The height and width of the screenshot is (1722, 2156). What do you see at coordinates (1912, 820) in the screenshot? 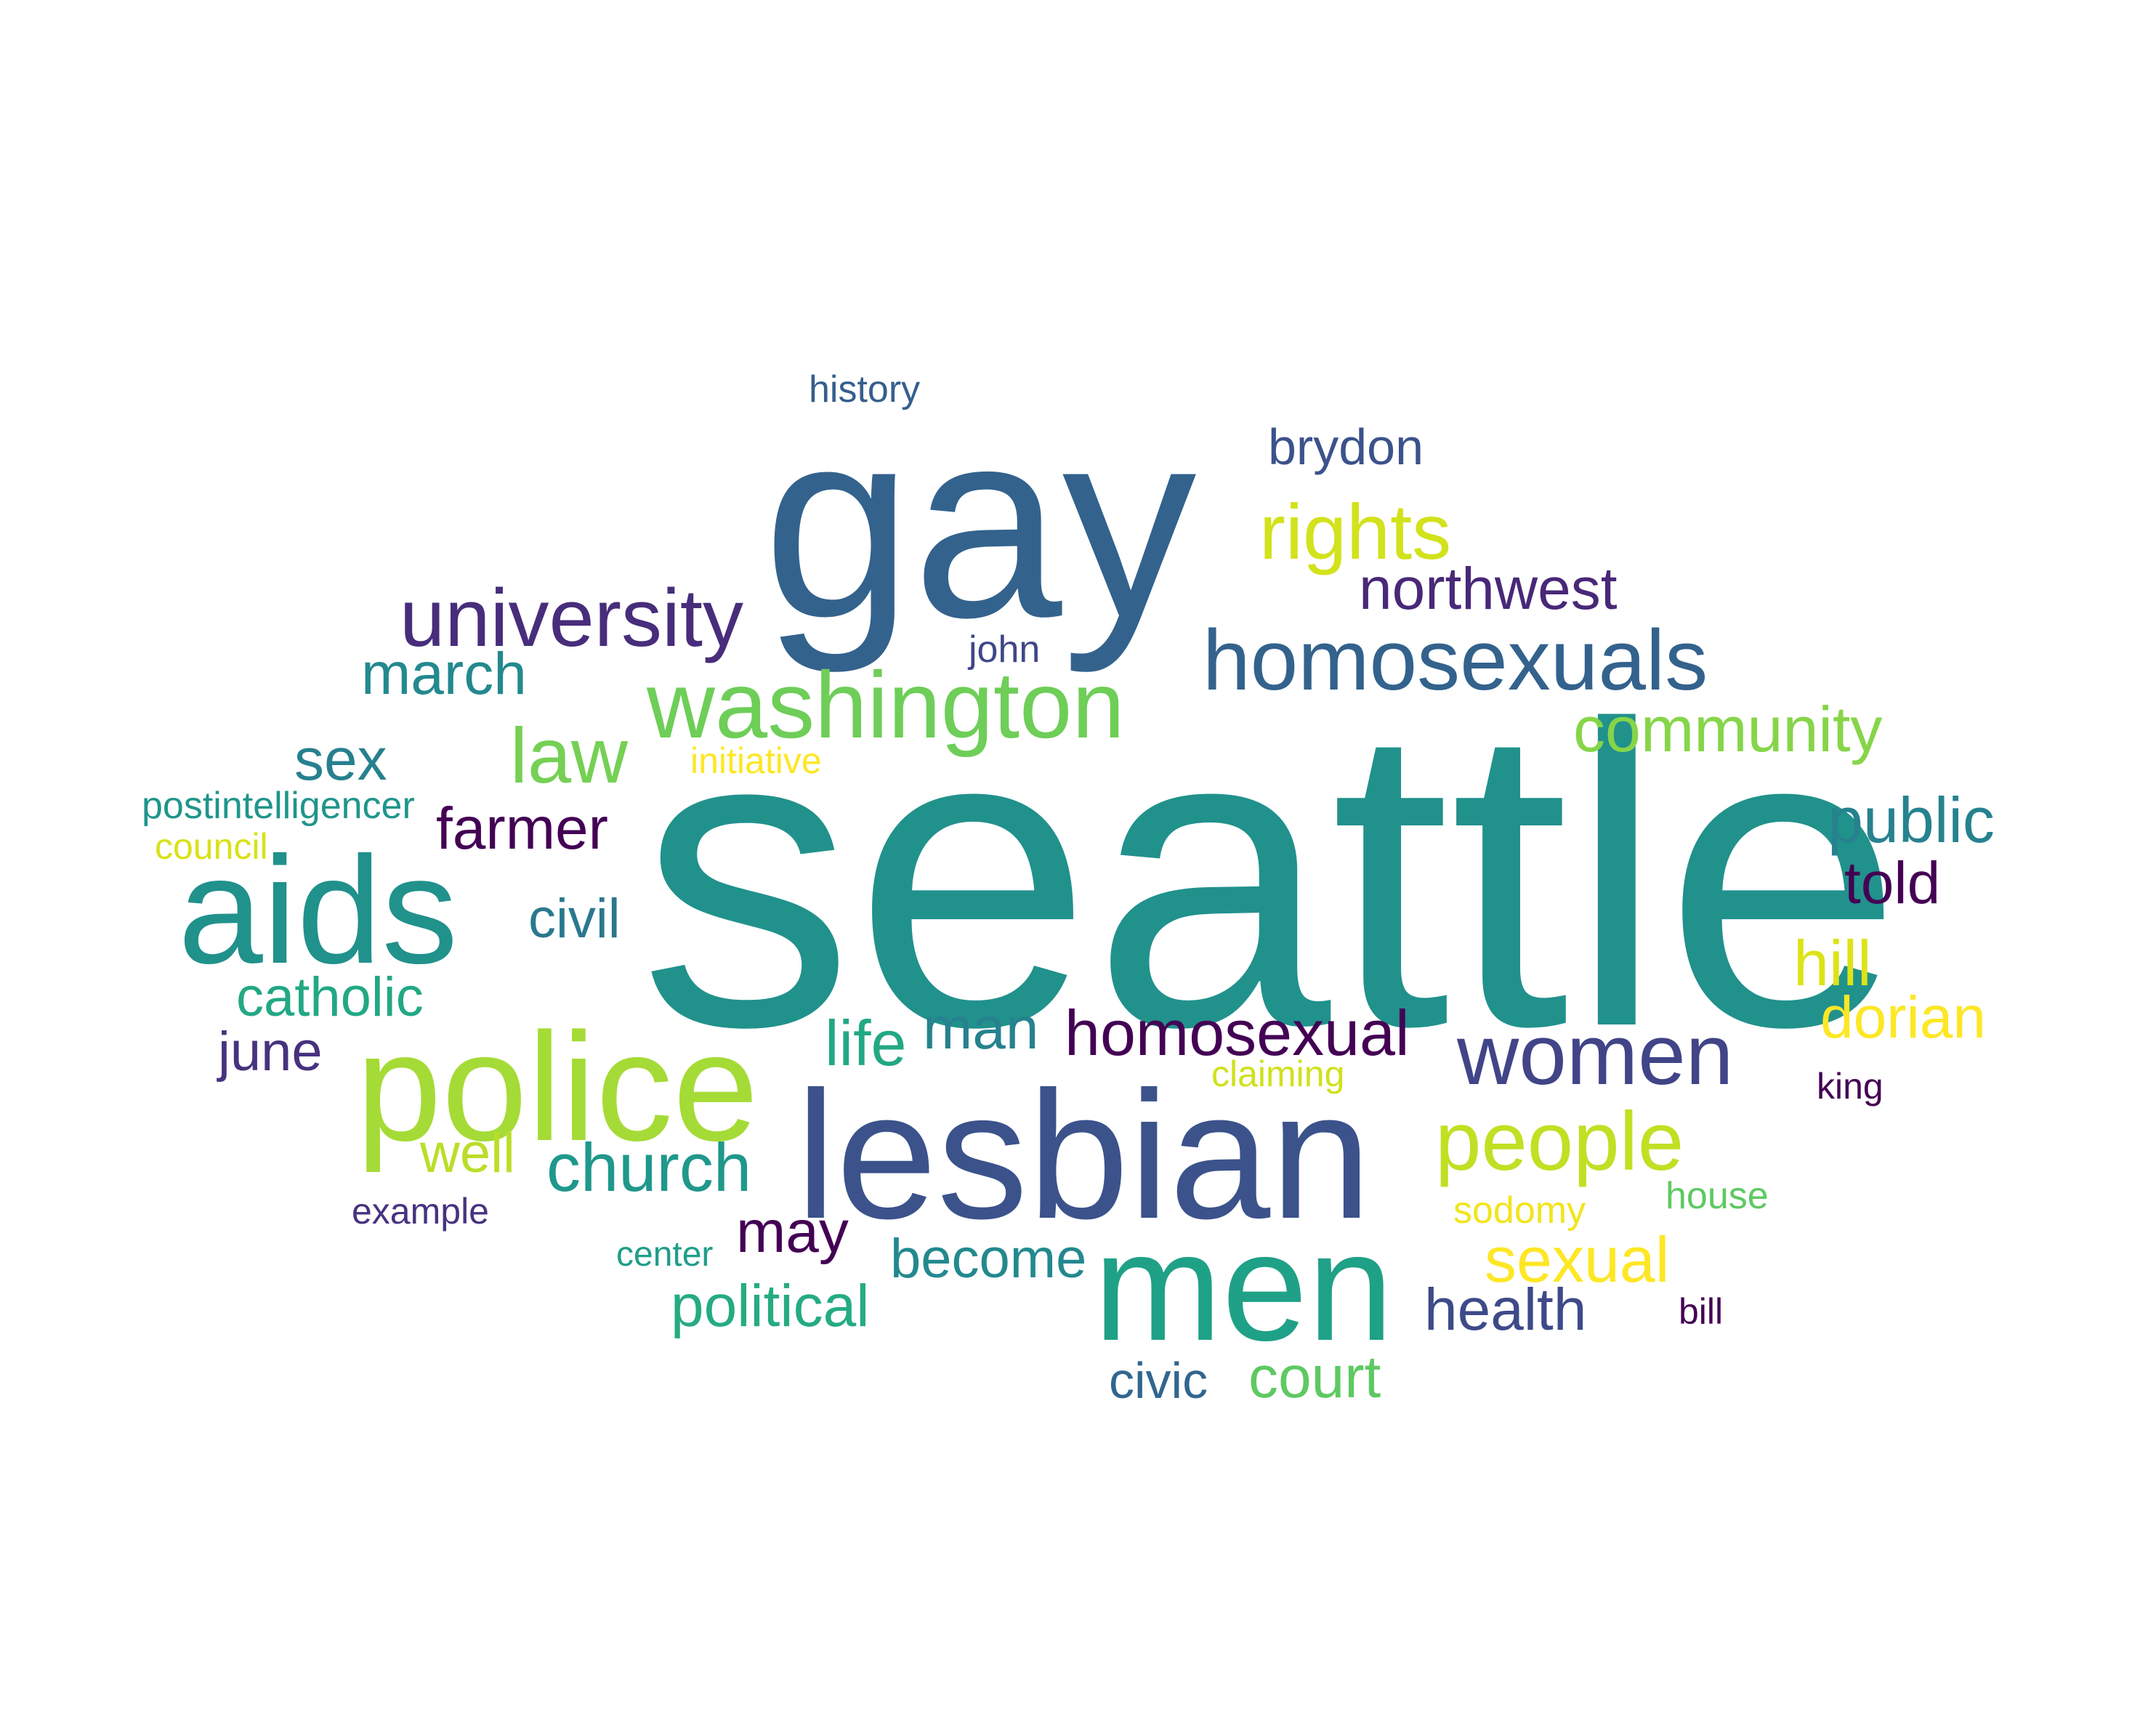
I see `word-public: public` at bounding box center [1912, 820].